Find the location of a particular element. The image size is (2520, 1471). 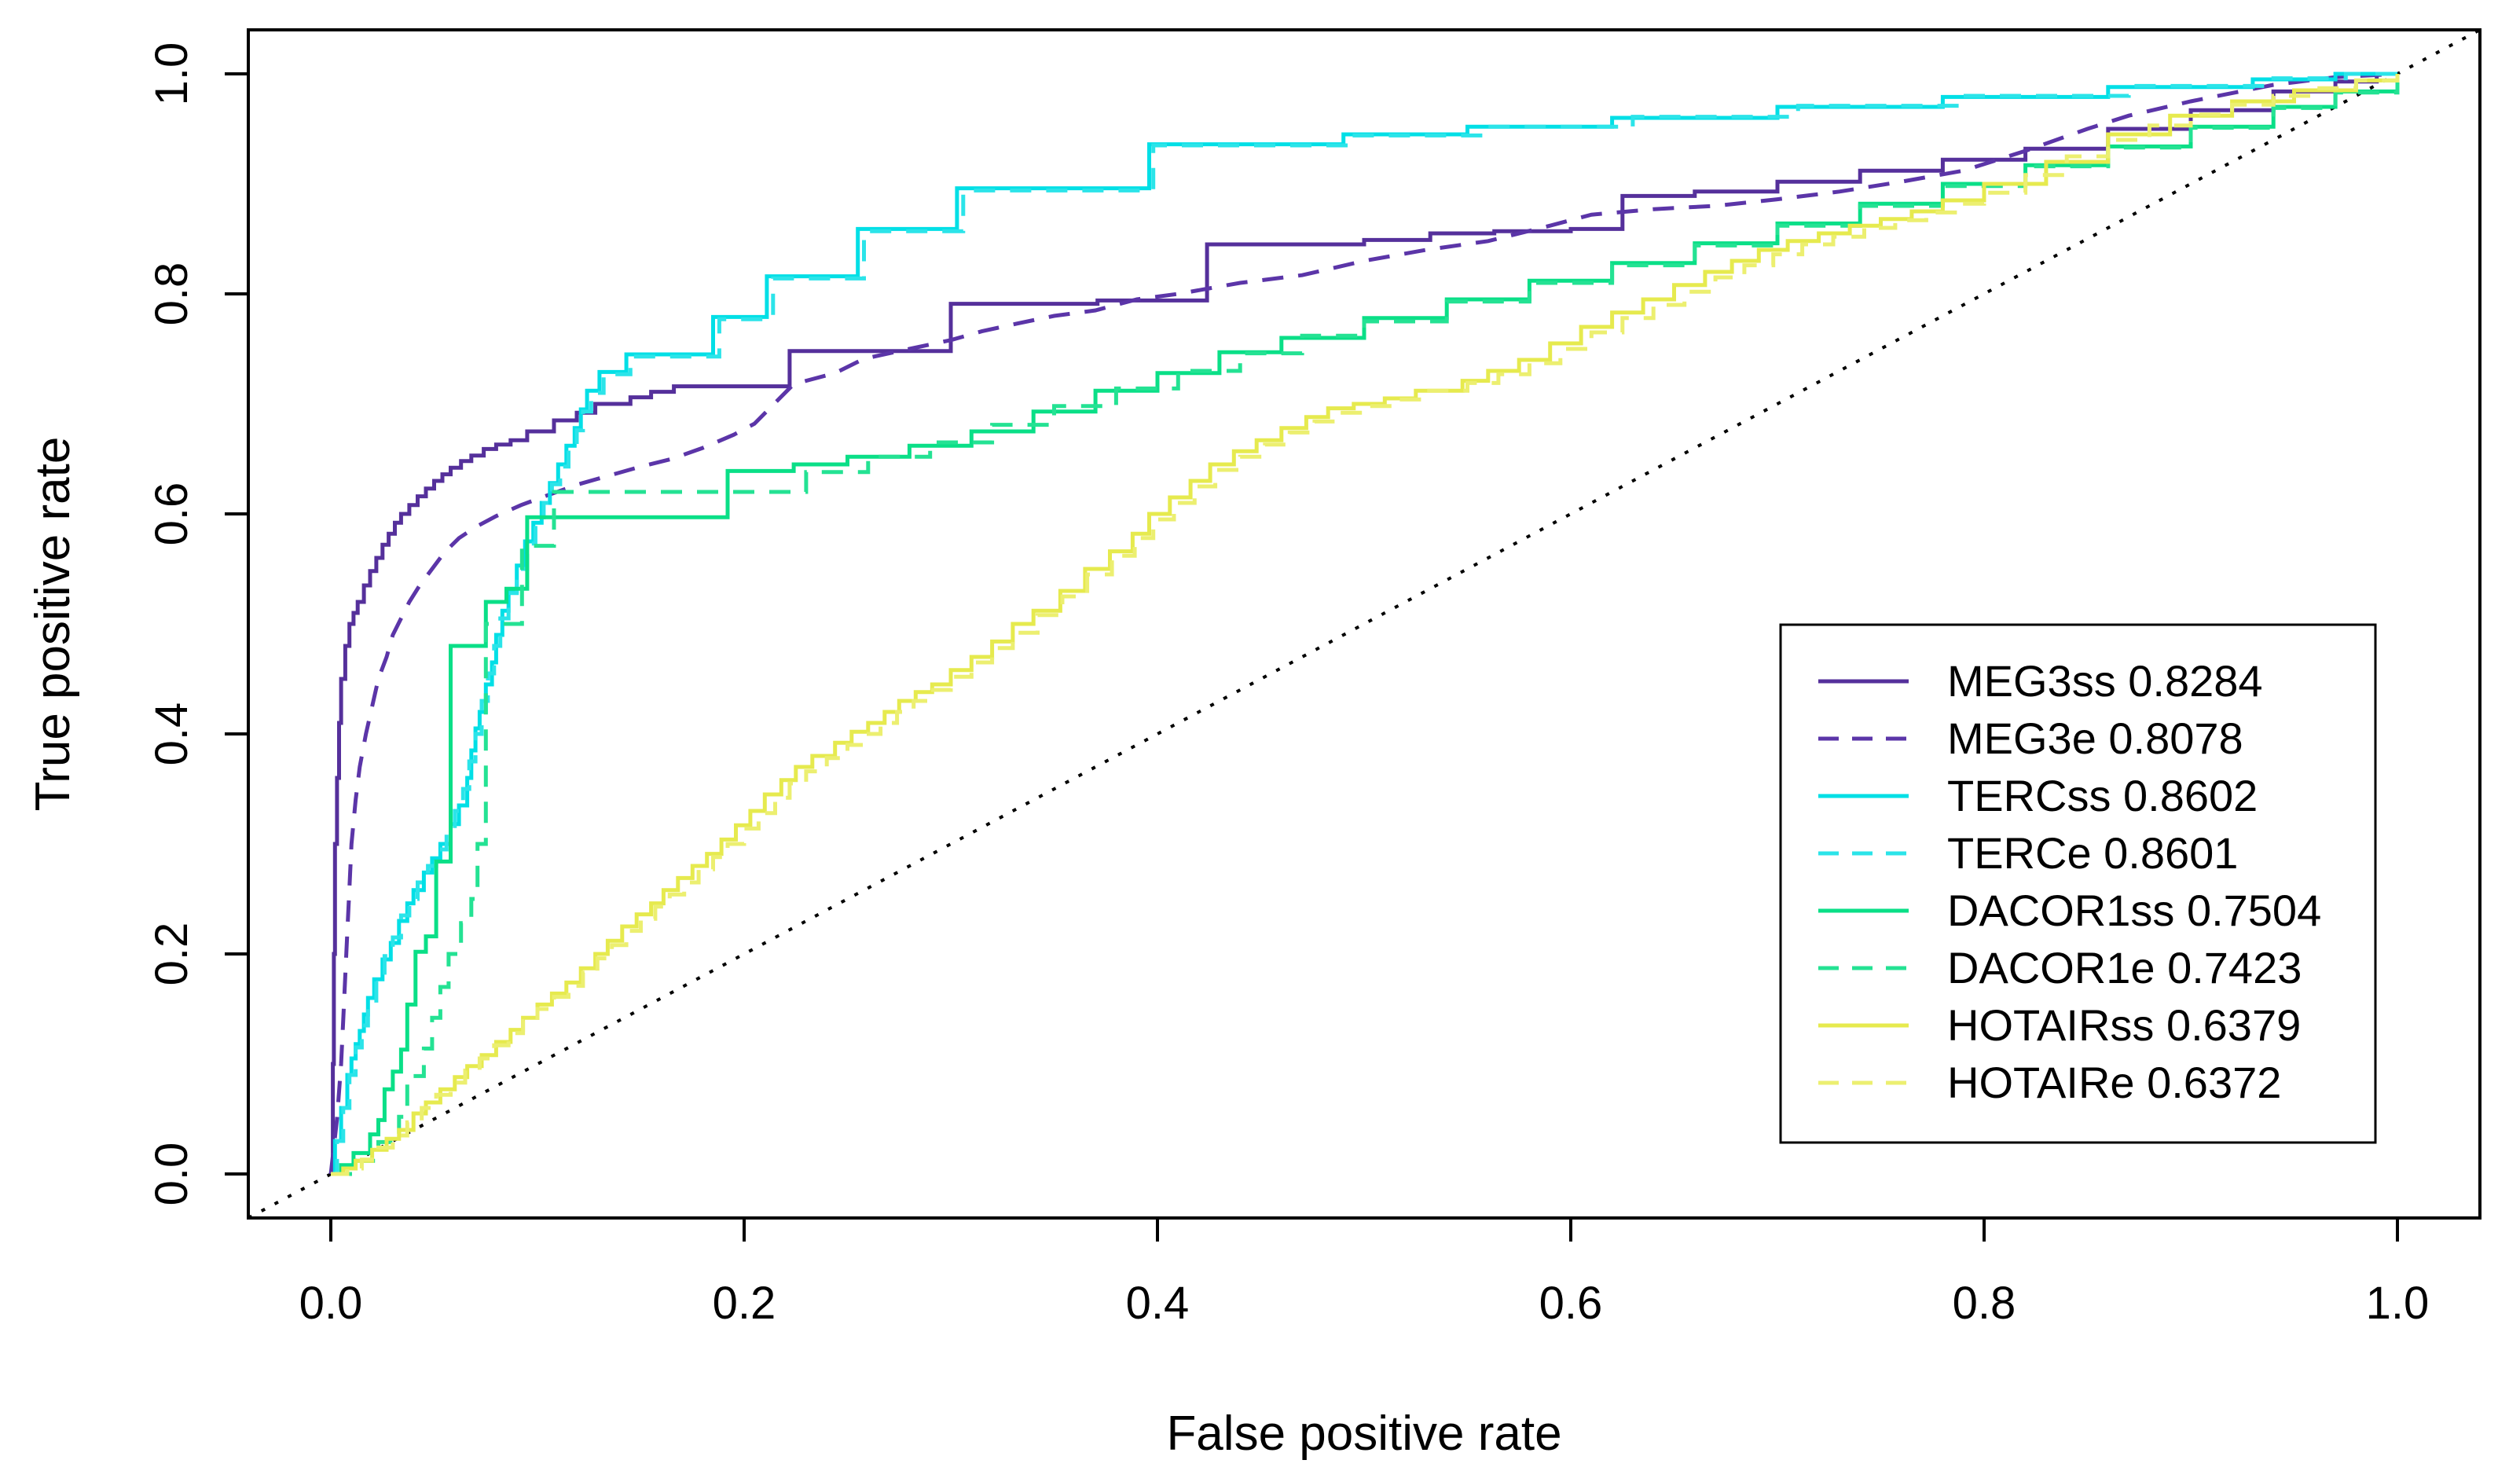

x-tick-label: 1.0 is located at coordinates (2398, 1303).